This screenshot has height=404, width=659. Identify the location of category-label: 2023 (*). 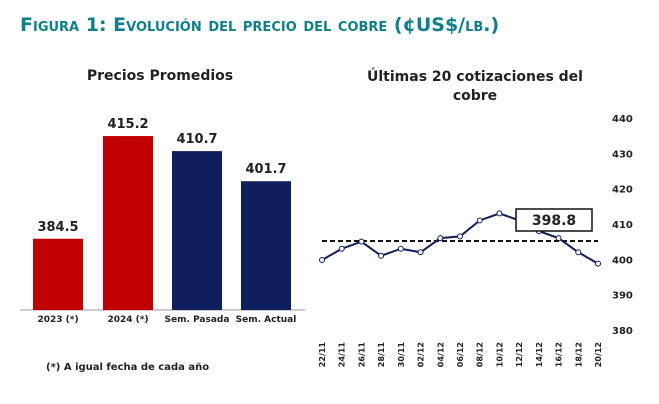
(58, 320).